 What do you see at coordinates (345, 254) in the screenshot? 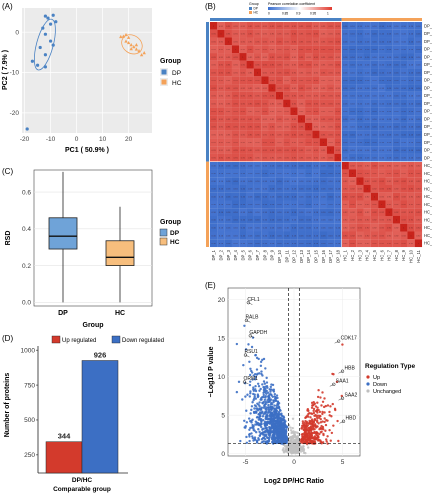
I see `panel-b-col-label: HC_1` at bounding box center [345, 254].